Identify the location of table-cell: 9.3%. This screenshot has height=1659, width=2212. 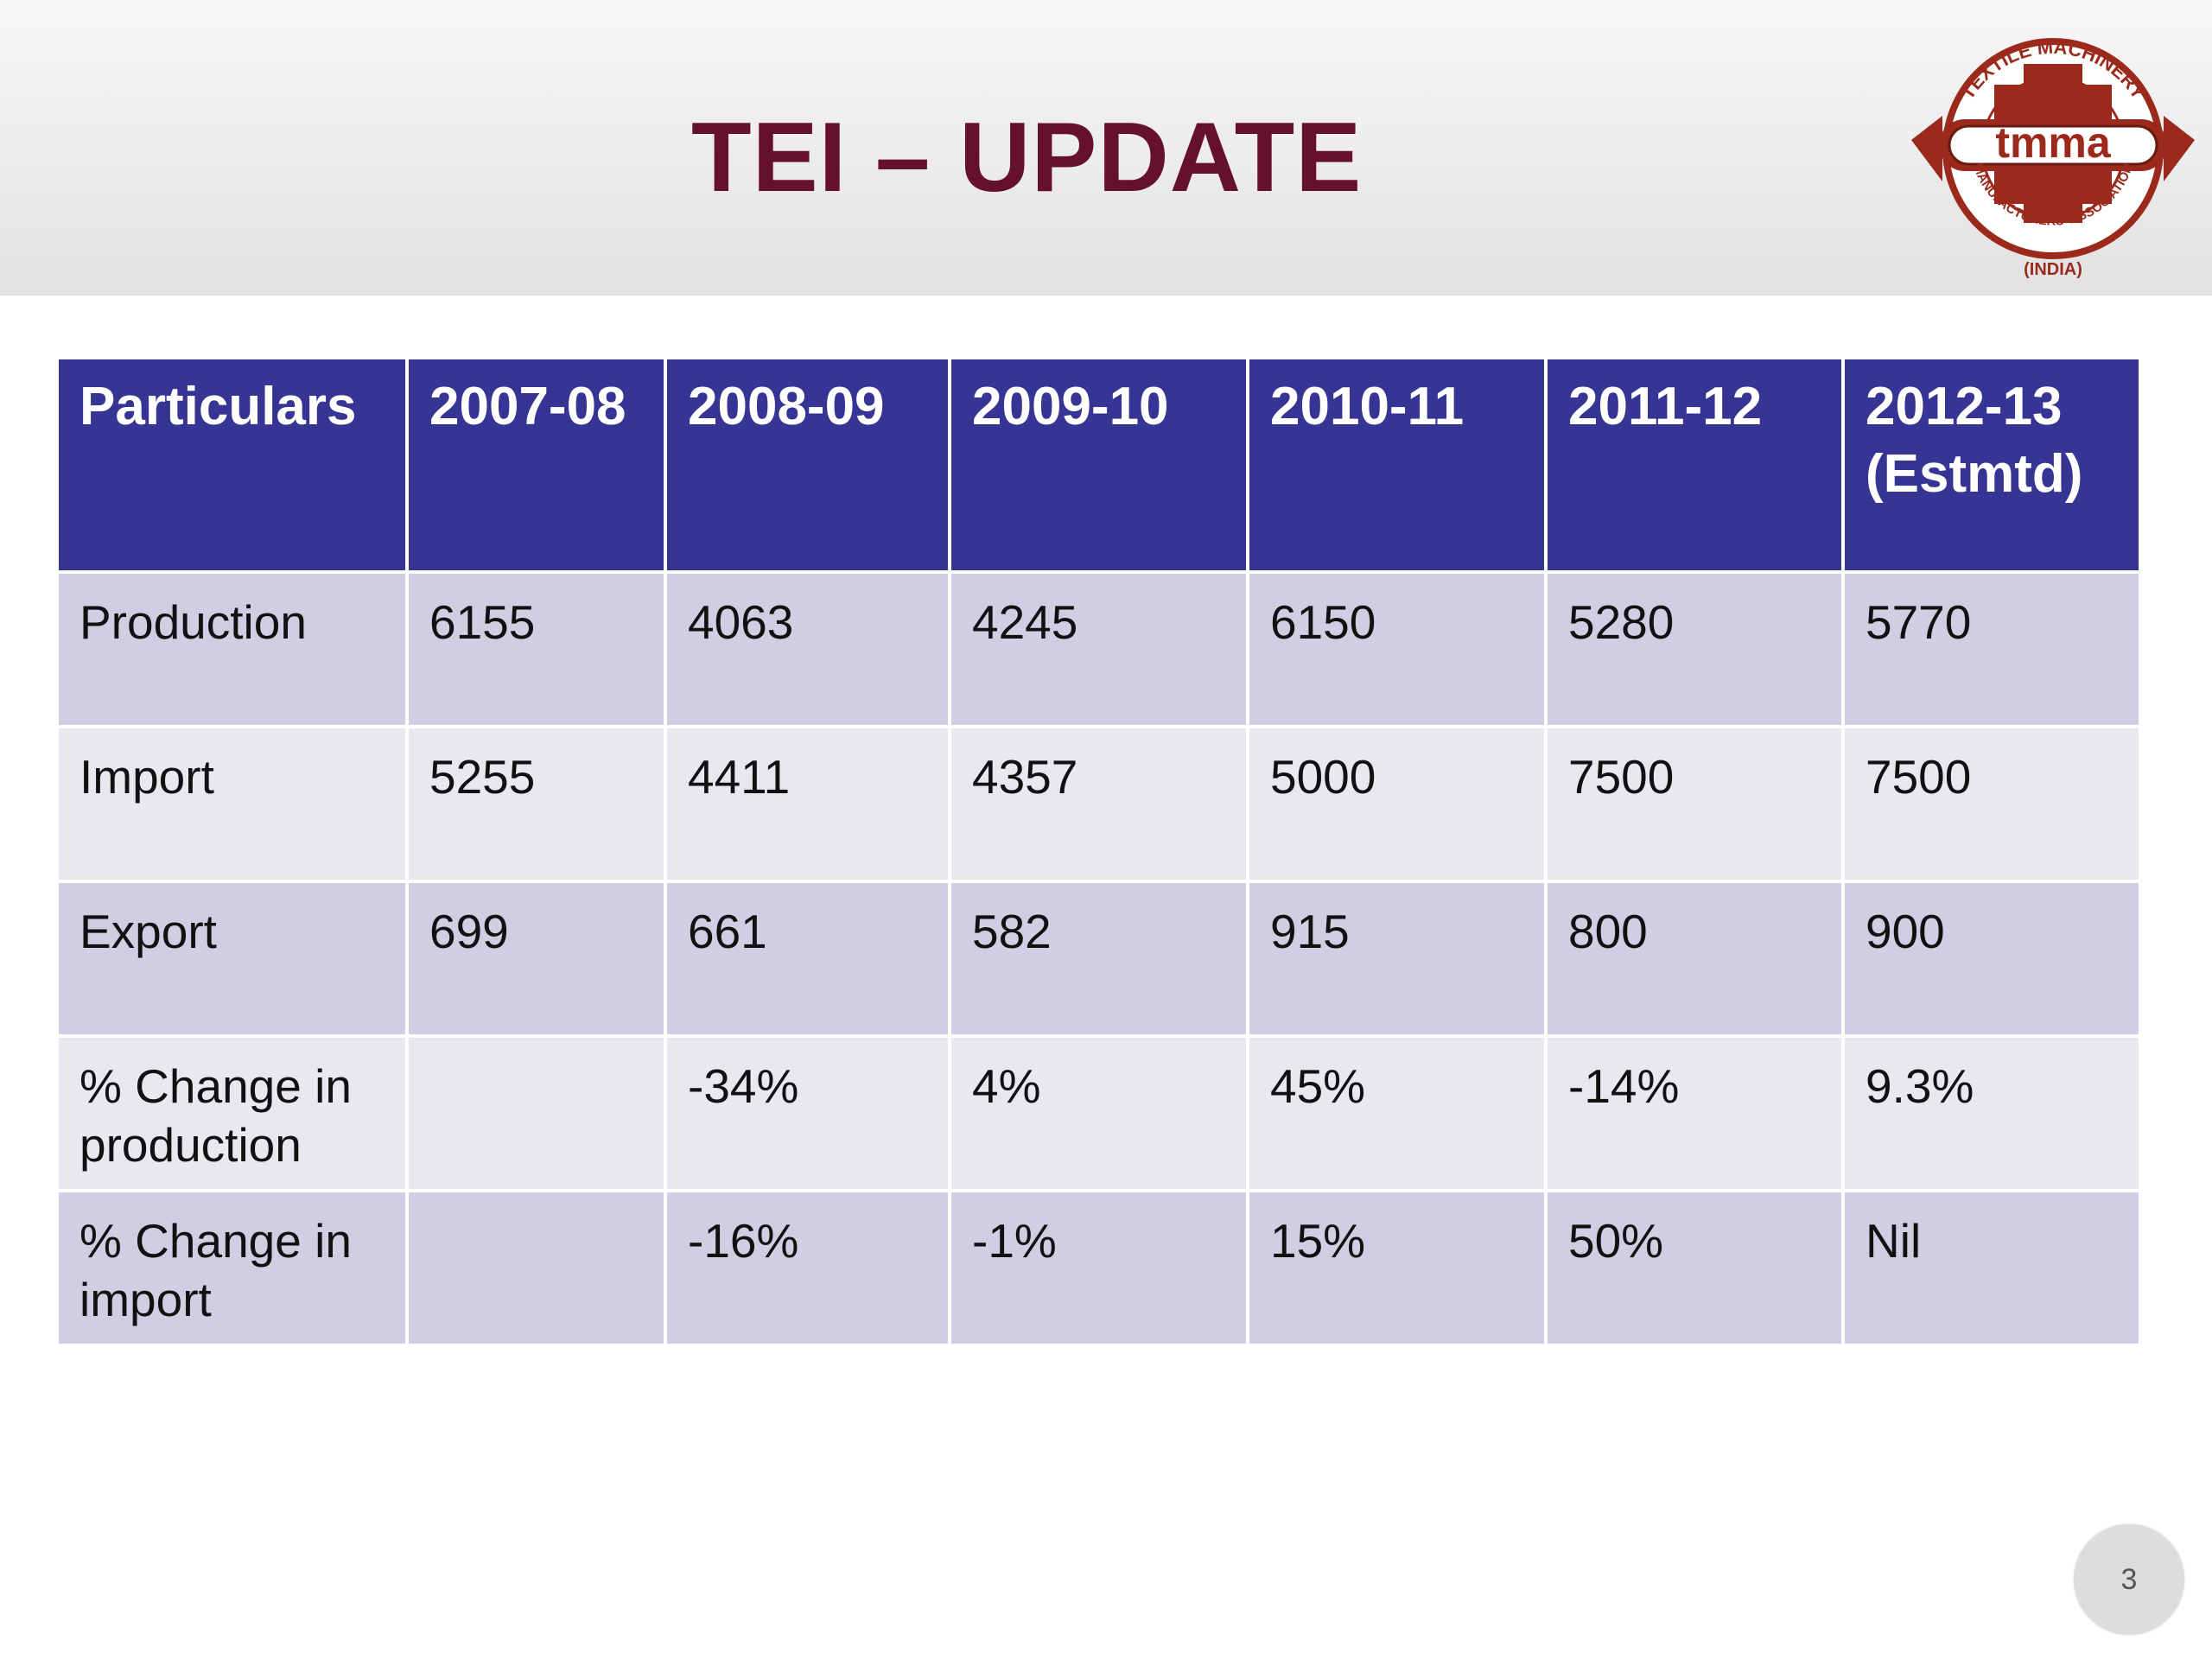
(1991, 1113).